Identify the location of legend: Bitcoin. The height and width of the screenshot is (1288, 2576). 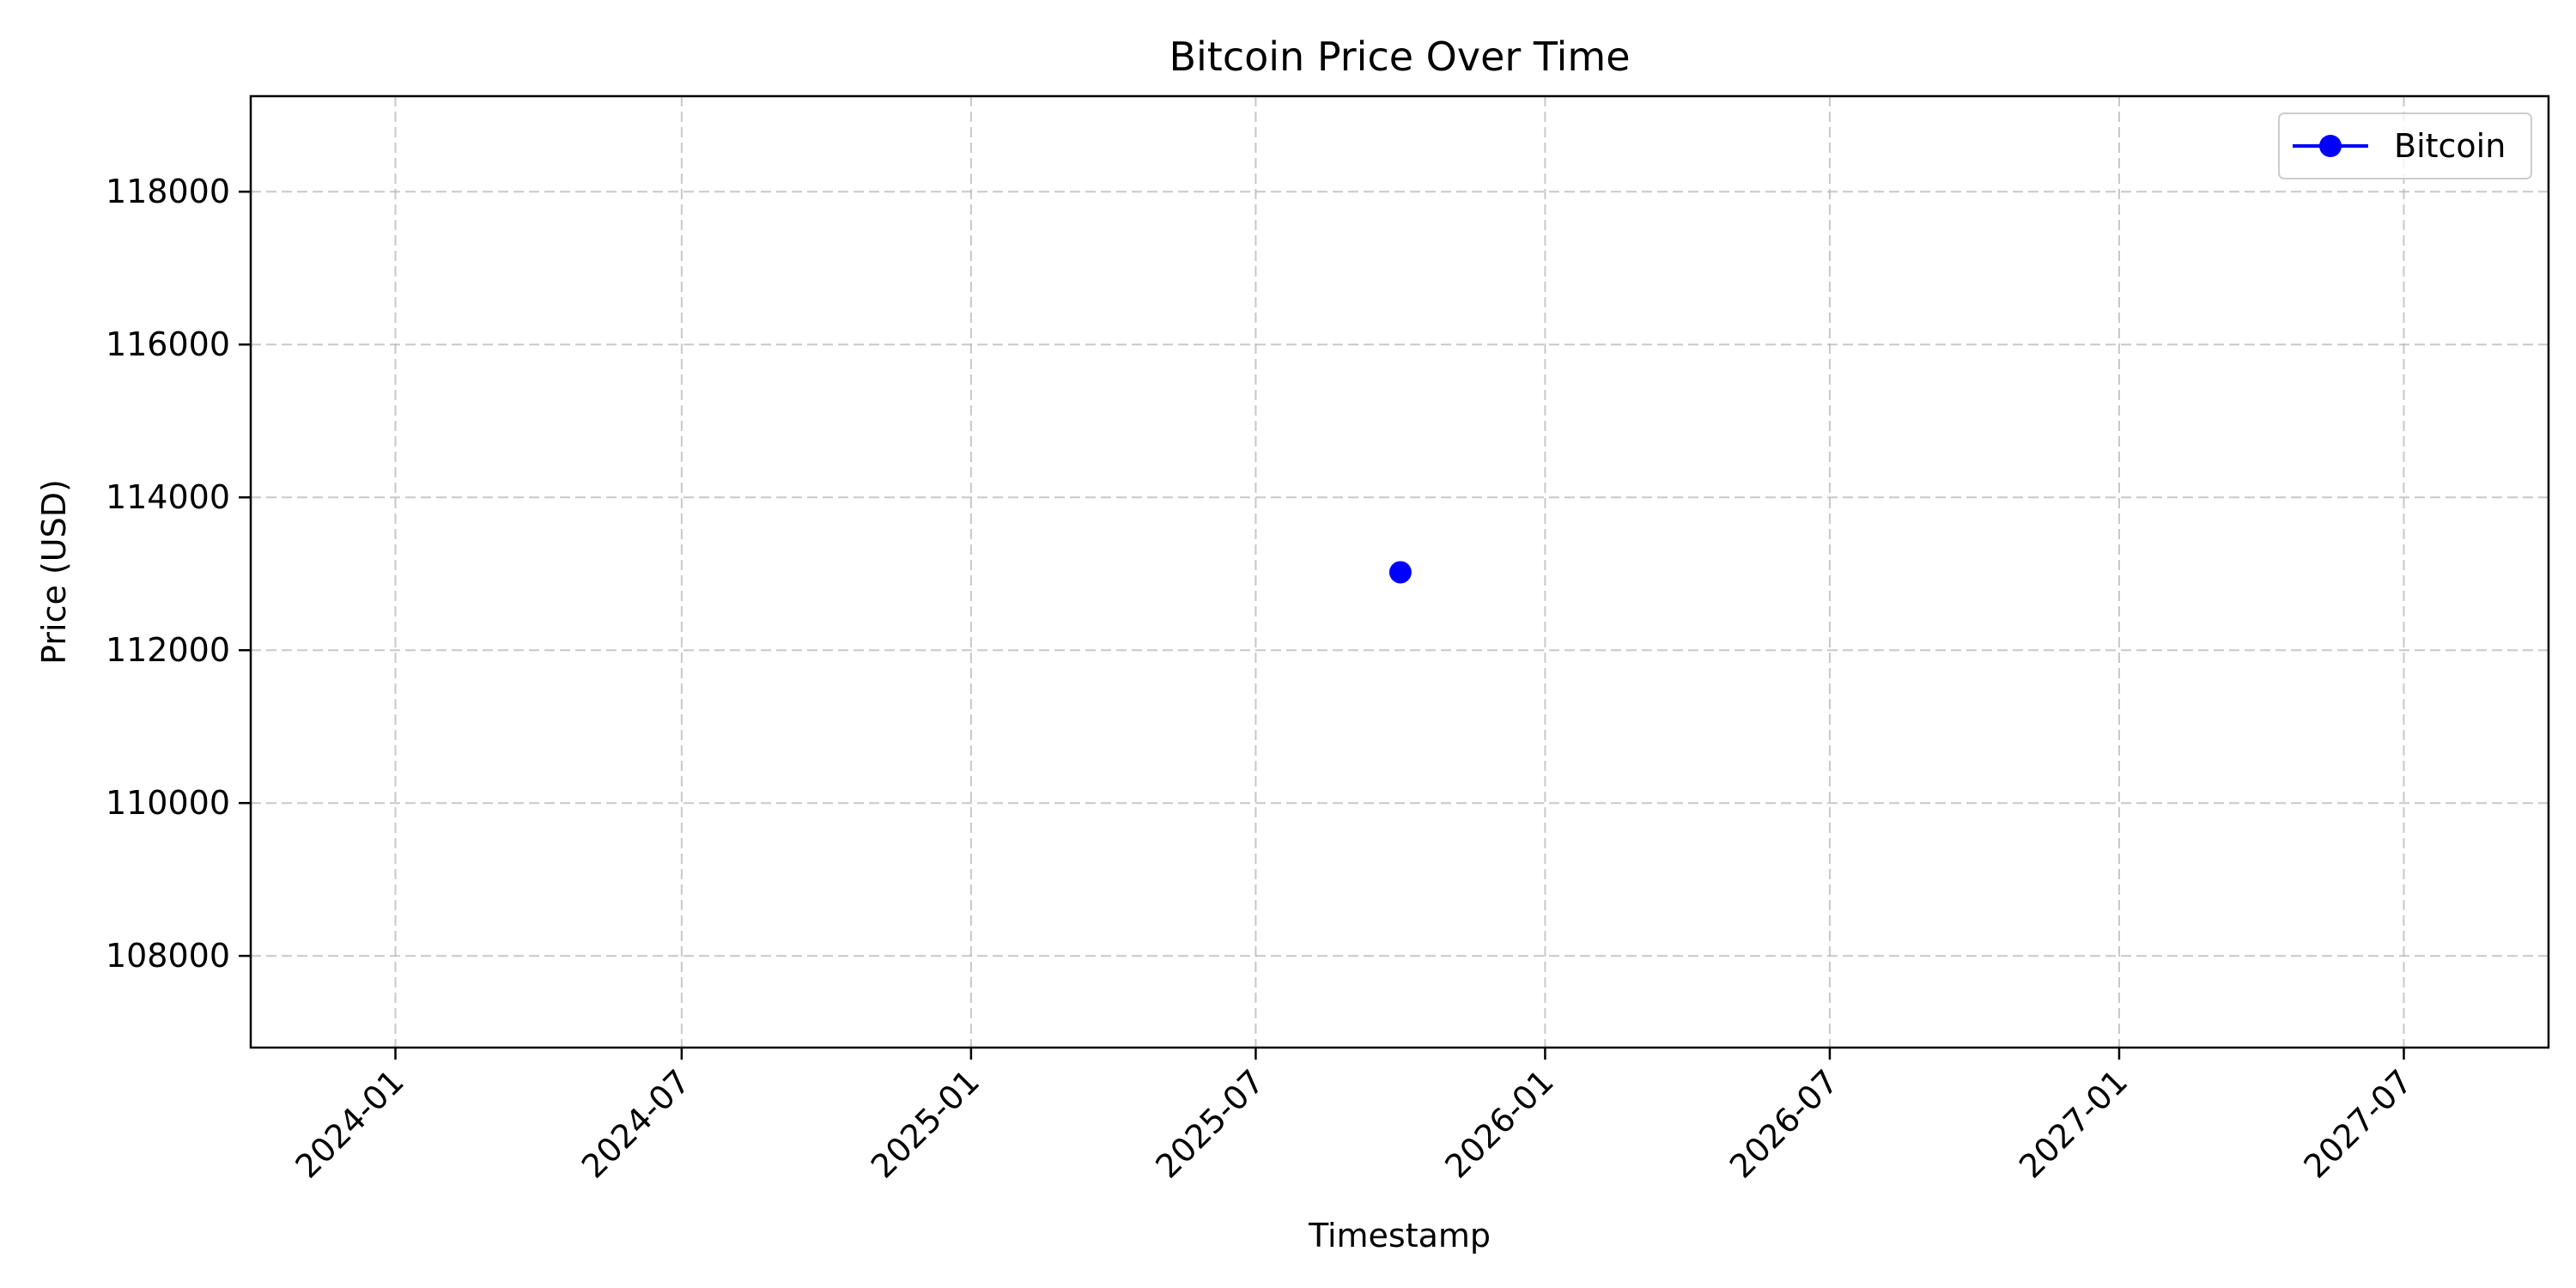
(2405, 145).